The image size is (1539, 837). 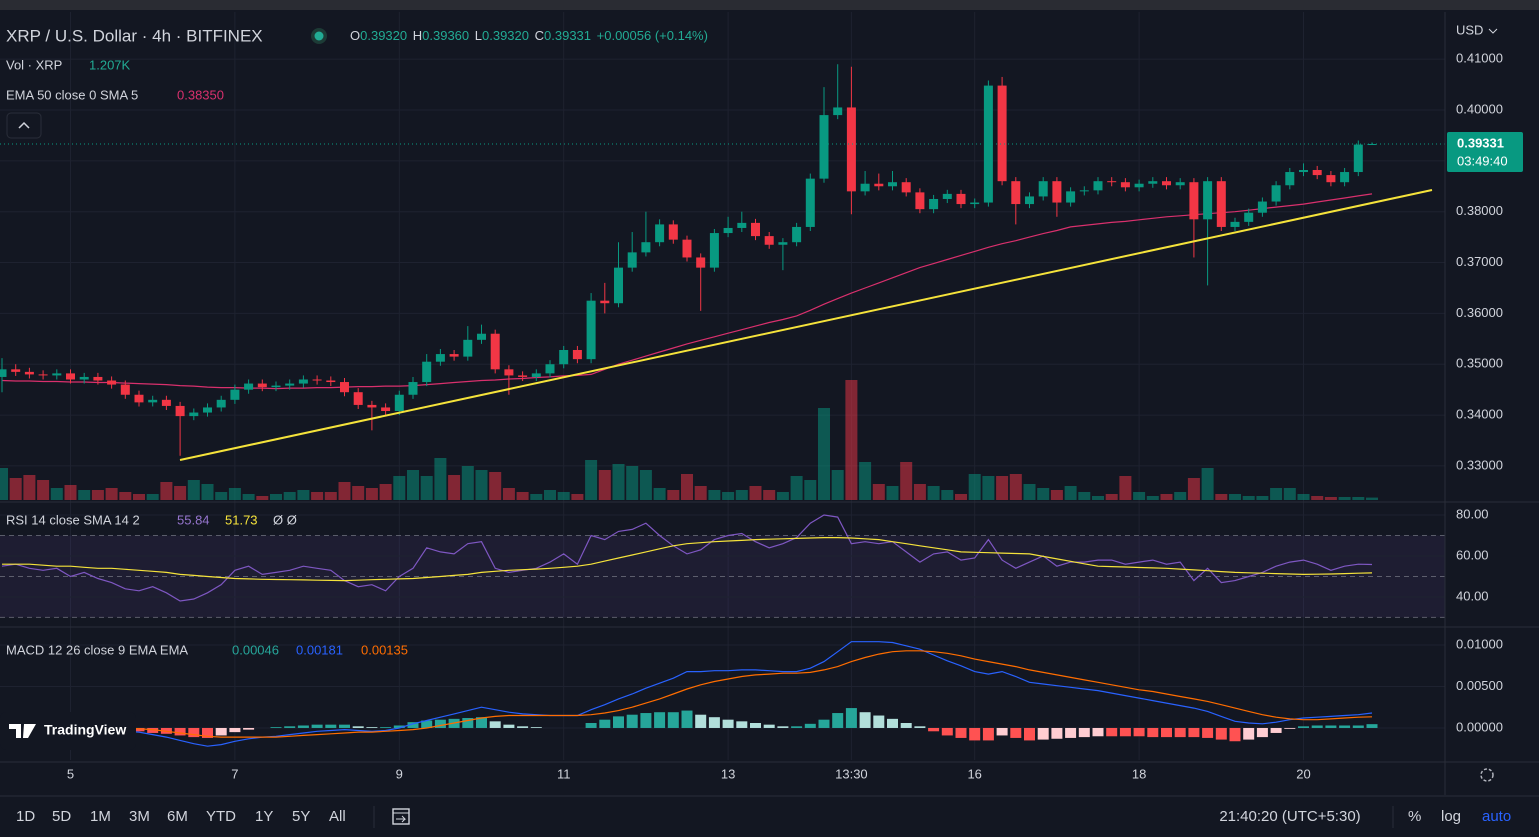 What do you see at coordinates (85, 730) in the screenshot?
I see `logo-text: TradingView` at bounding box center [85, 730].